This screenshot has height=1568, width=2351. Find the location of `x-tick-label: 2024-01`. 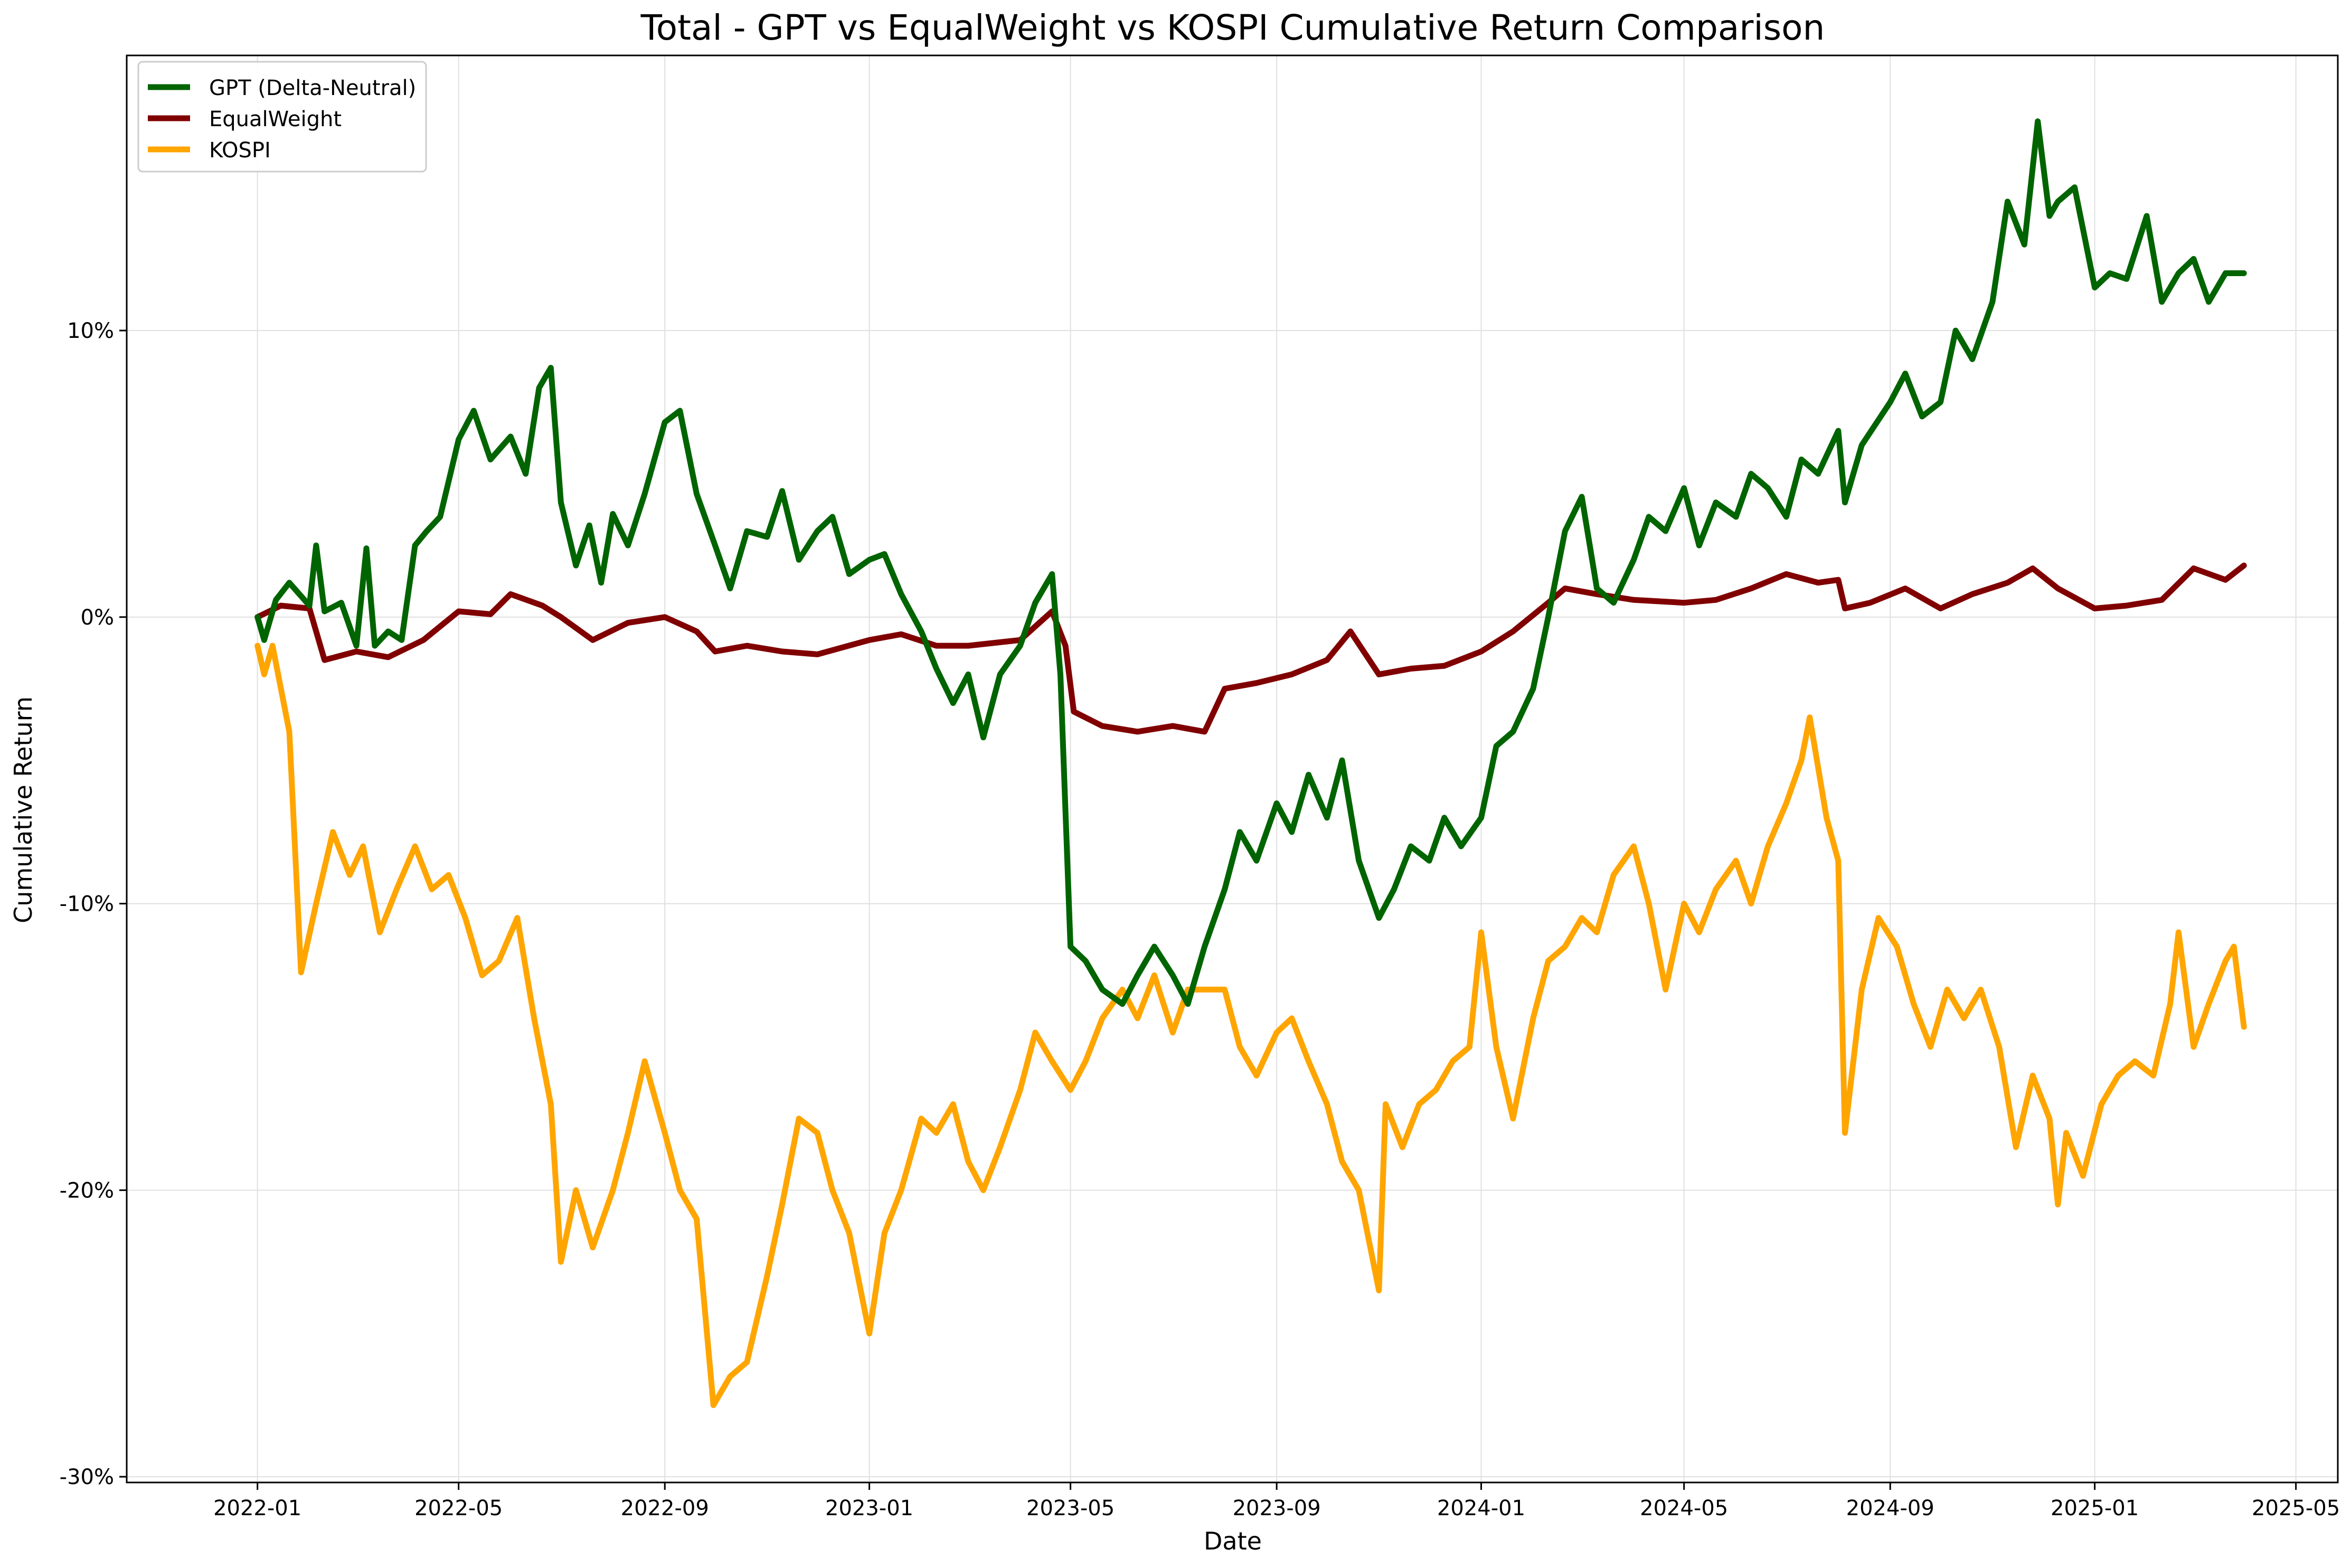

x-tick-label: 2024-01 is located at coordinates (1481, 1508).